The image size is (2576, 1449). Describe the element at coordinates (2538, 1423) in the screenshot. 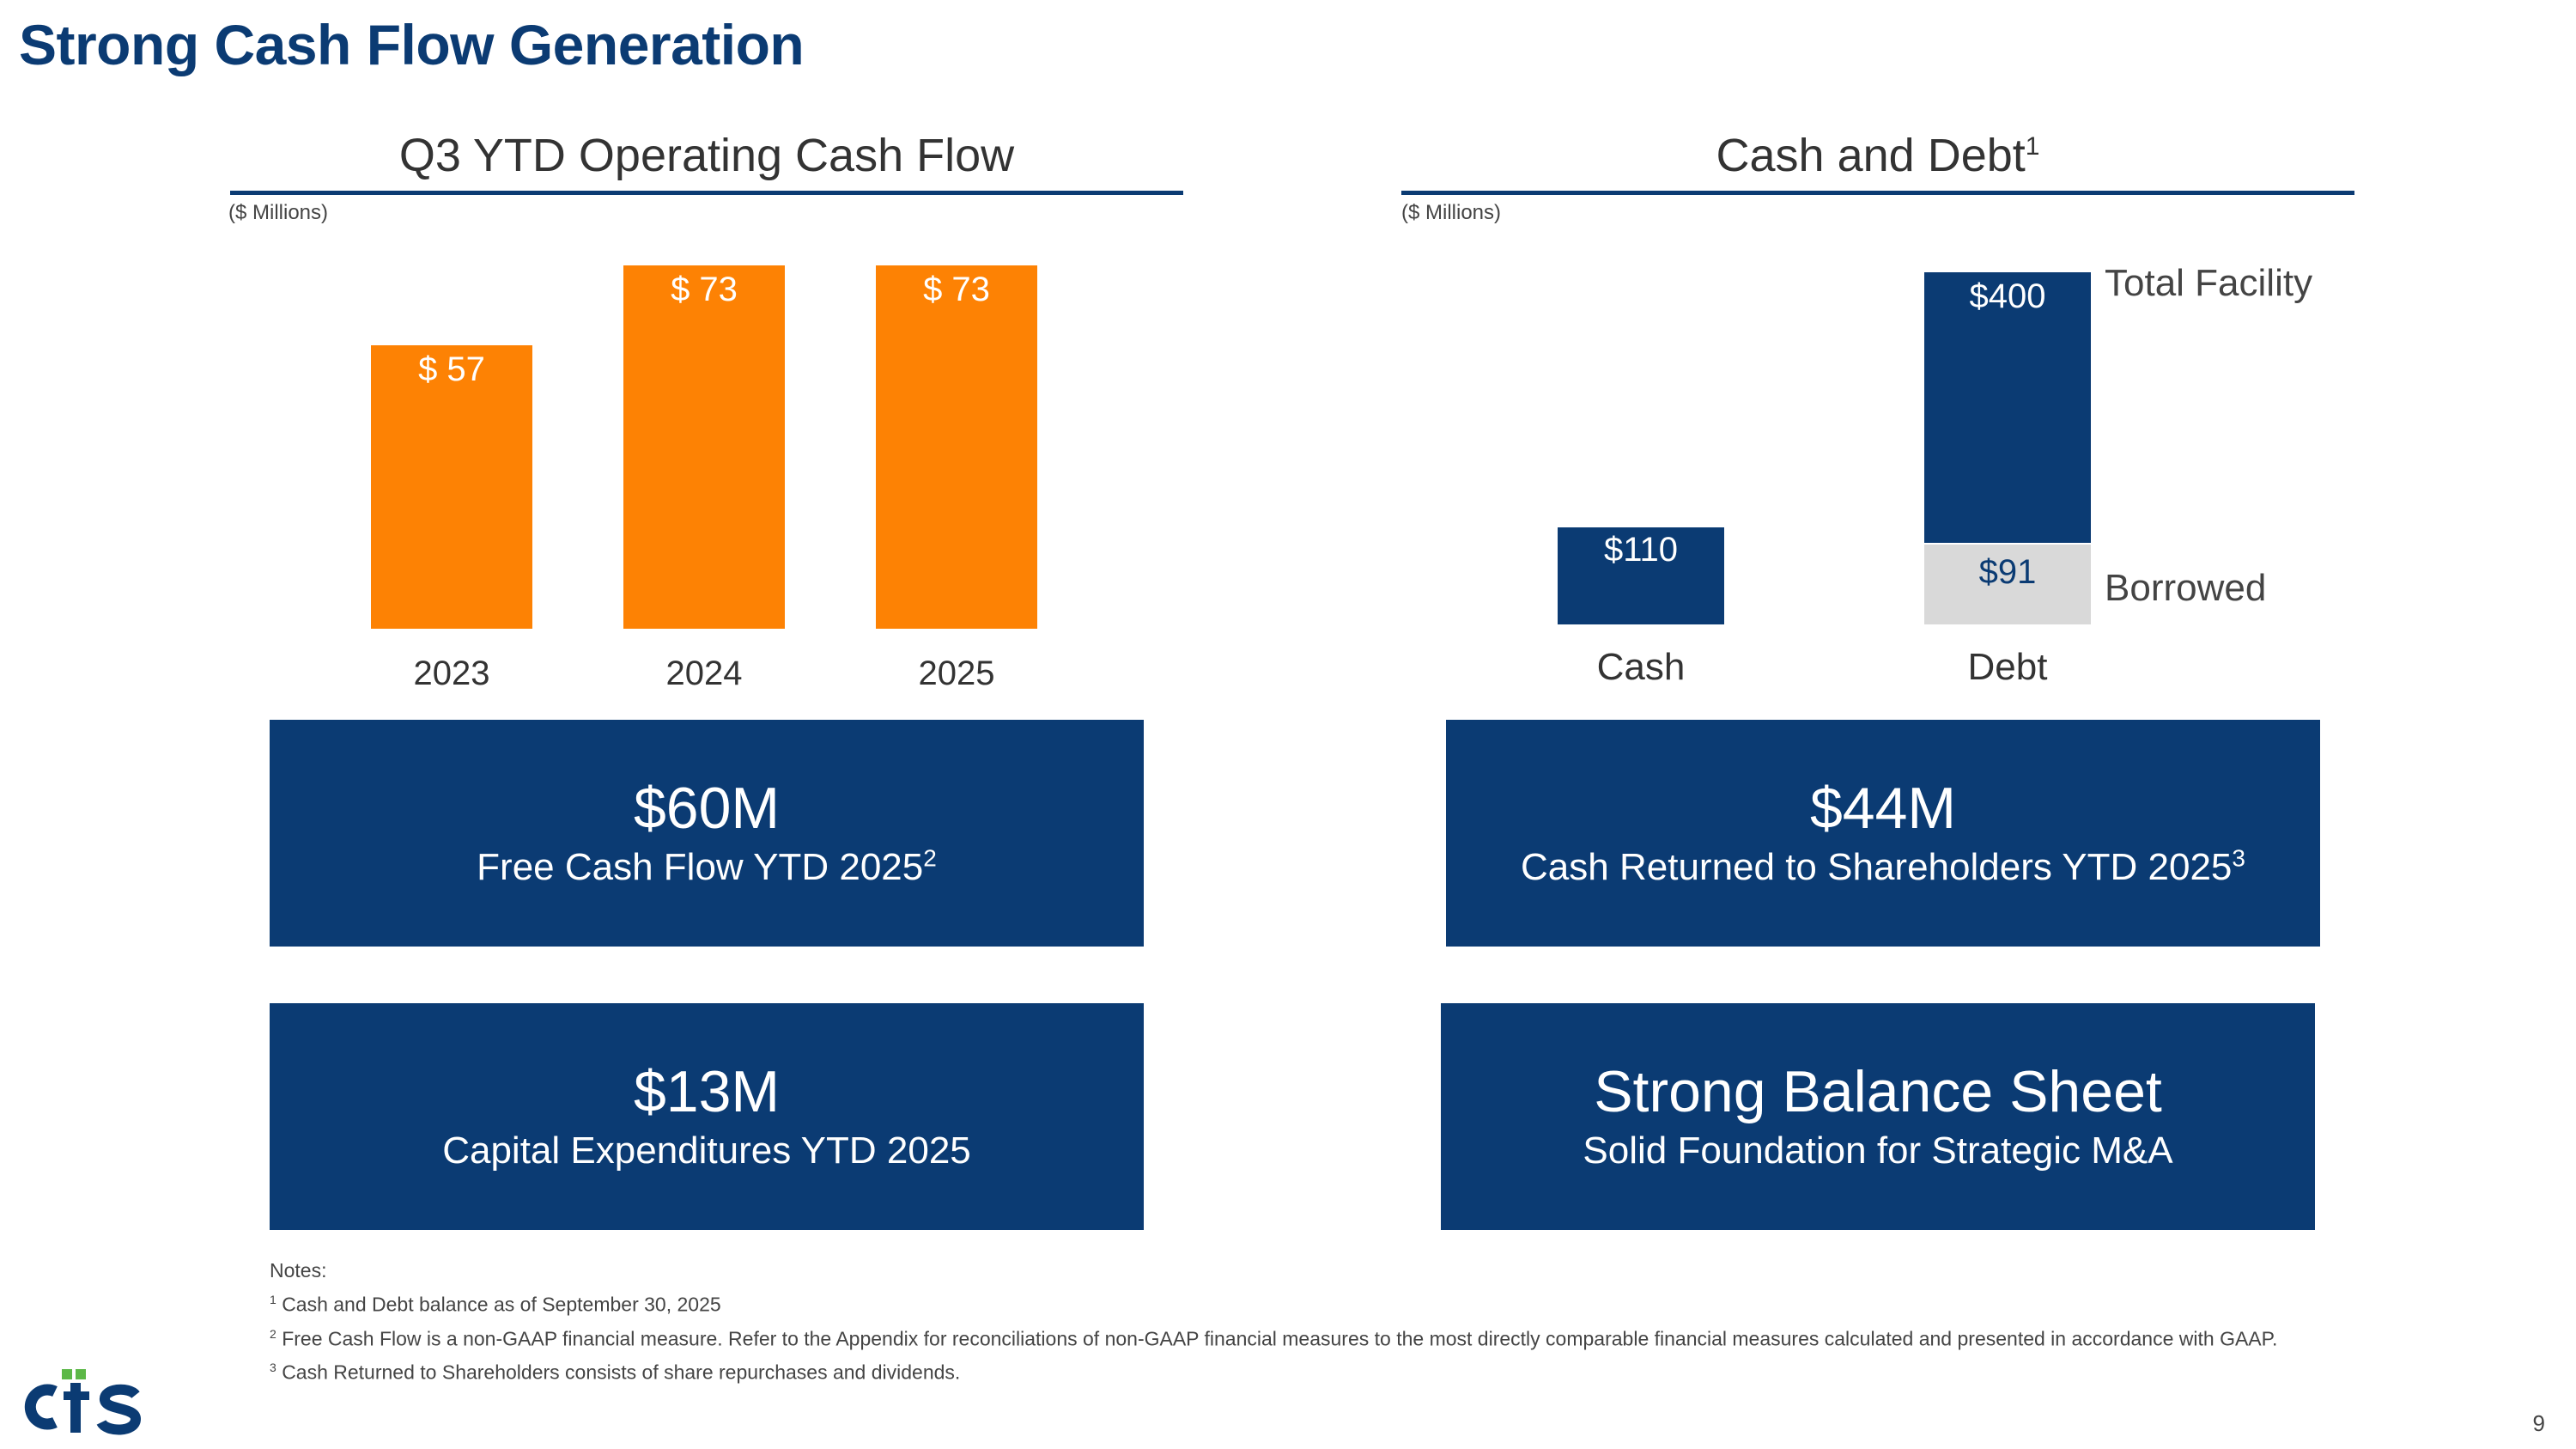

I see `page-number: 9` at that location.